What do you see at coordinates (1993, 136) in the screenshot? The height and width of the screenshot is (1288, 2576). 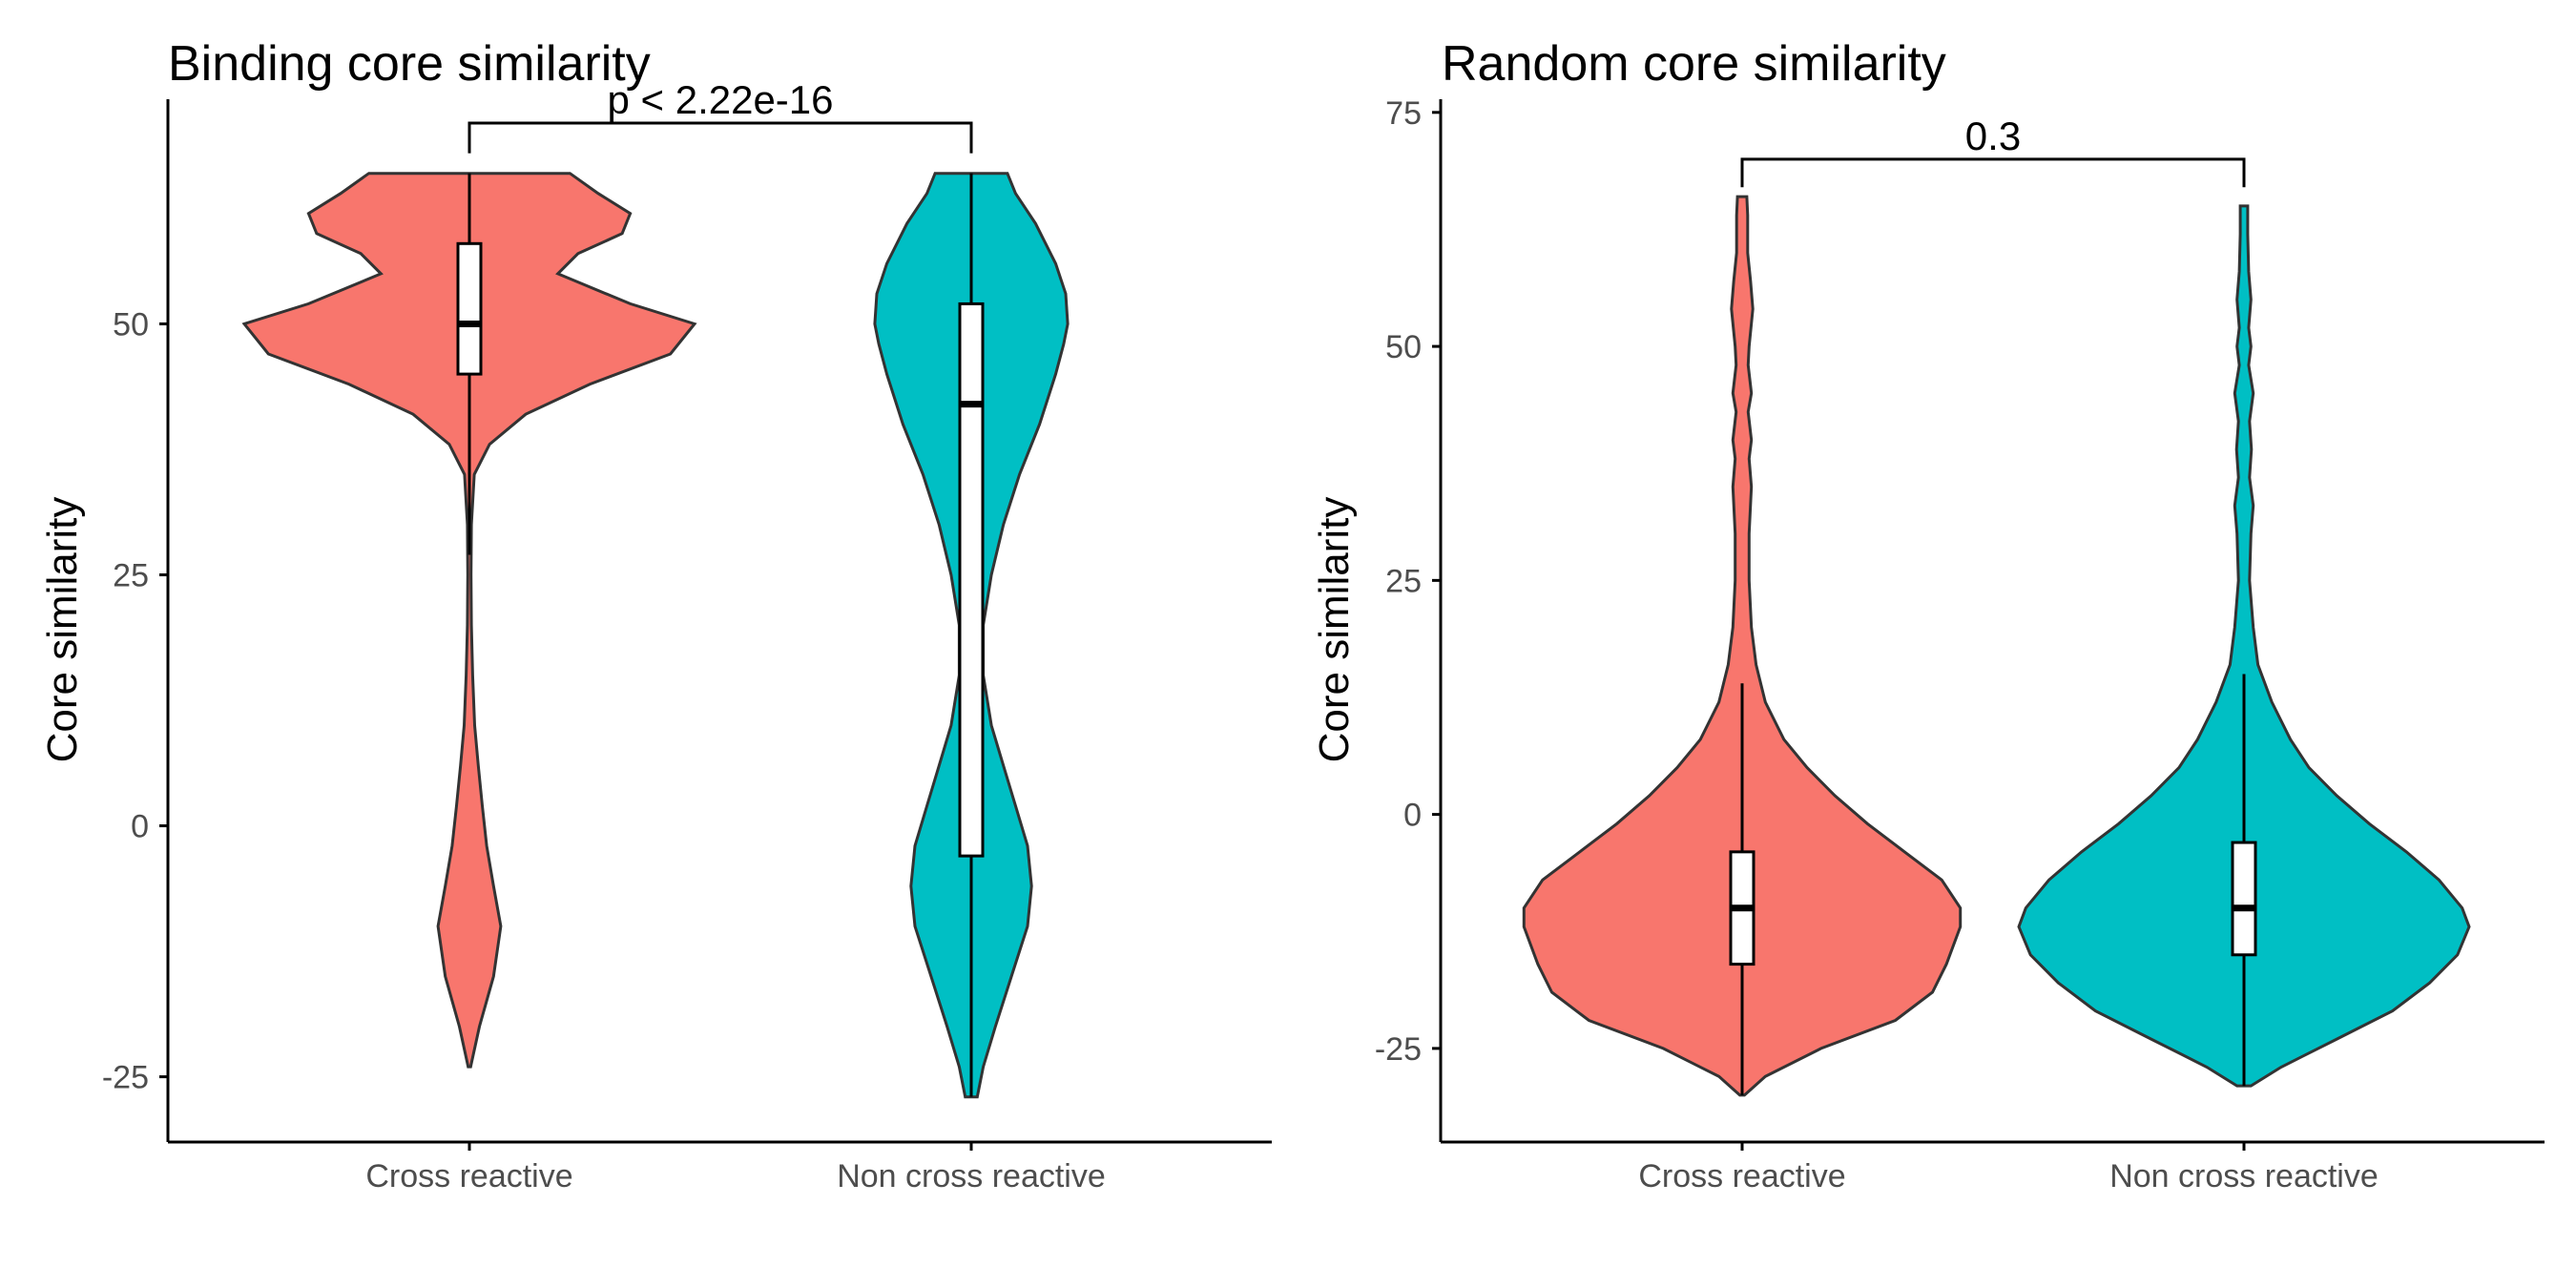 I see `p-value-label: 0.3` at bounding box center [1993, 136].